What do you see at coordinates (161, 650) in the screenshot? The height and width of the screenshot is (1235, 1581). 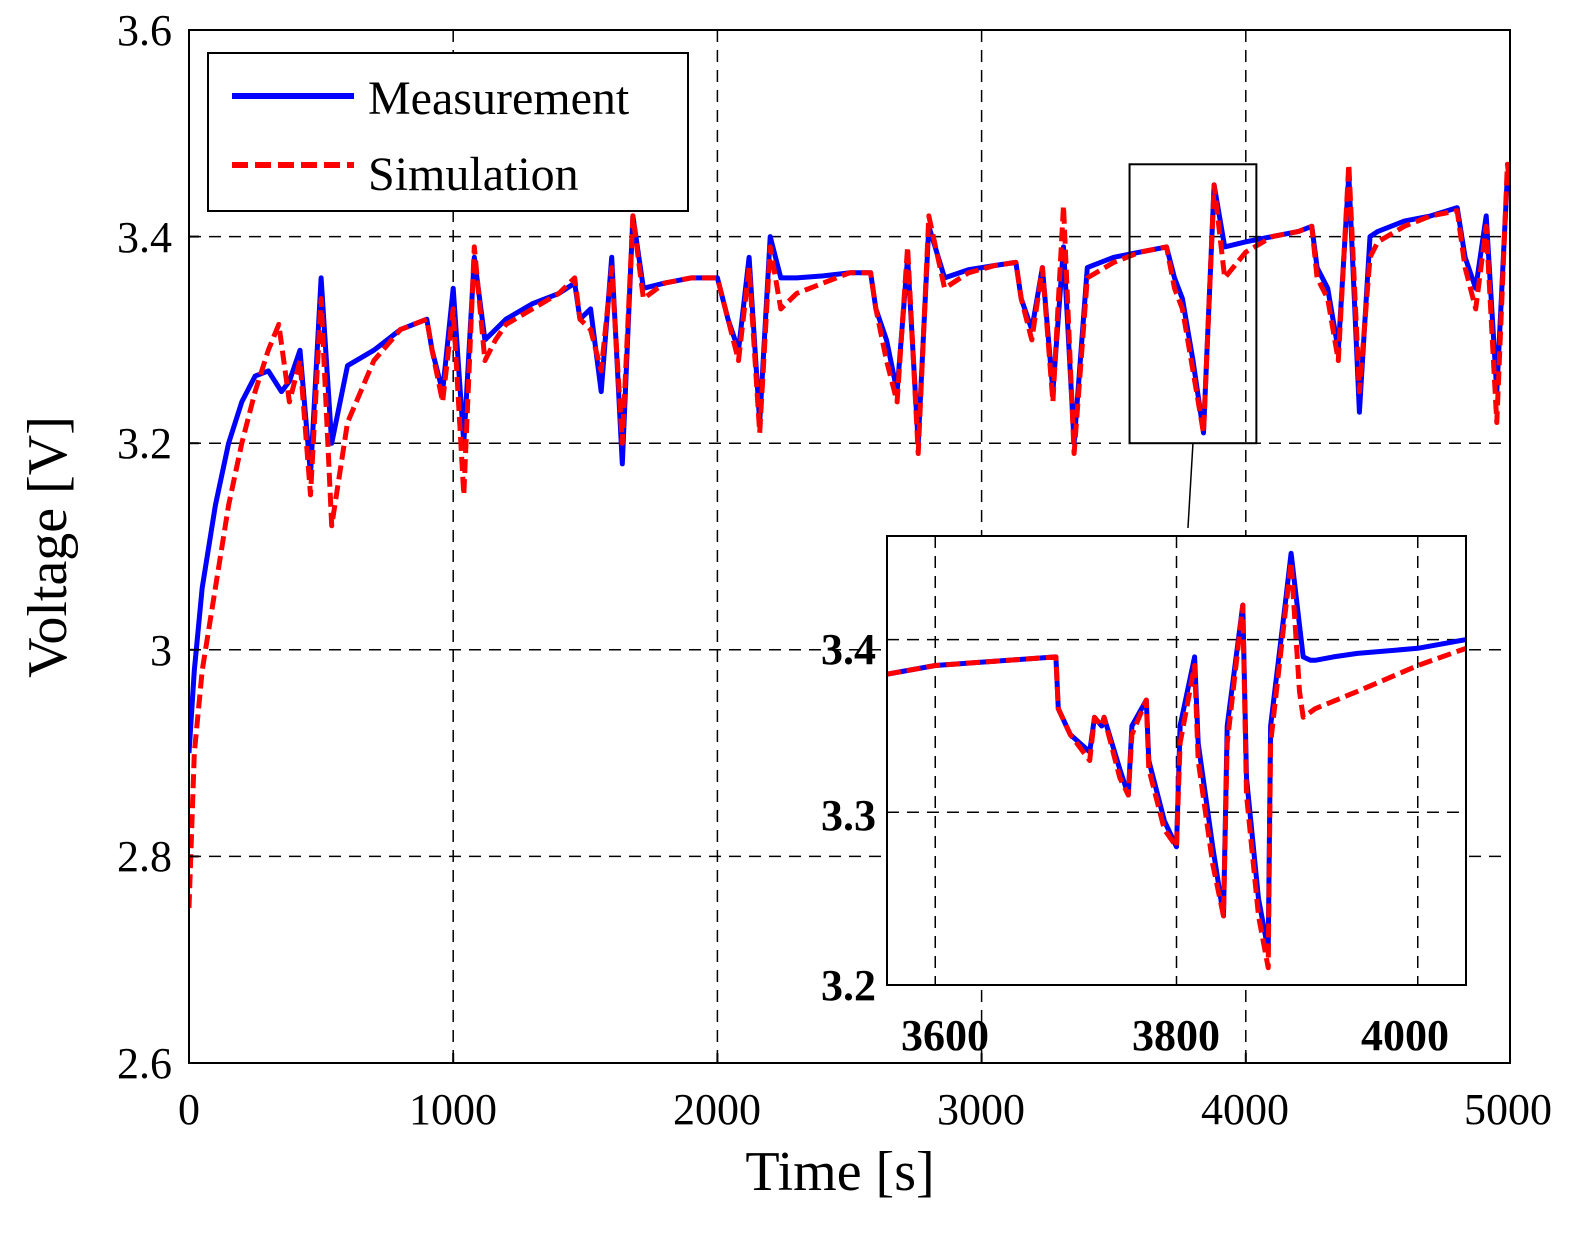 I see `main-y-tick-label: 3` at bounding box center [161, 650].